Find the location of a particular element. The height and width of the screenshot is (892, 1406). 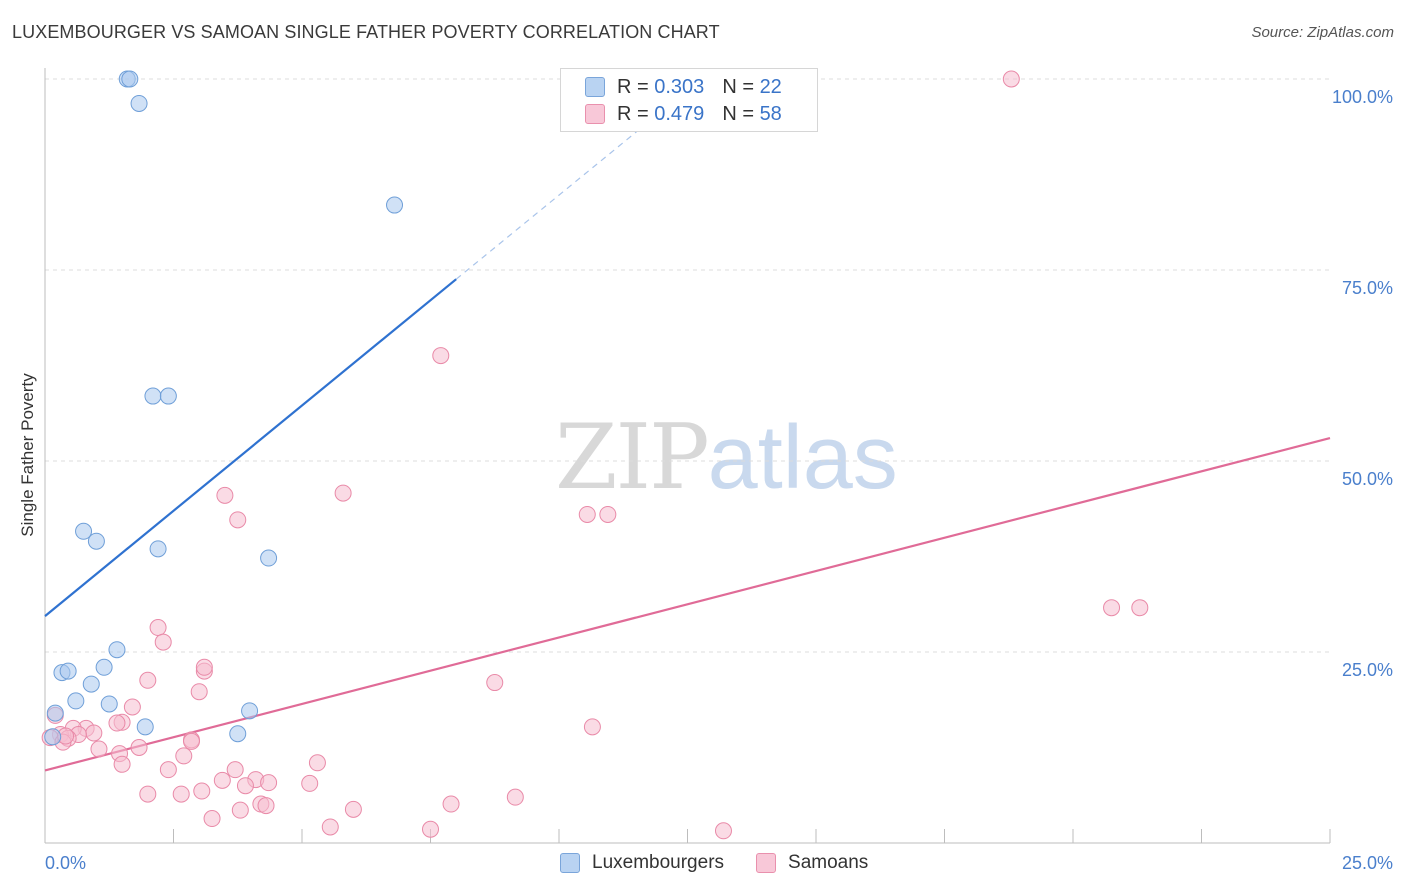

legend-item-samoans: Samoans is located at coordinates (812, 863).